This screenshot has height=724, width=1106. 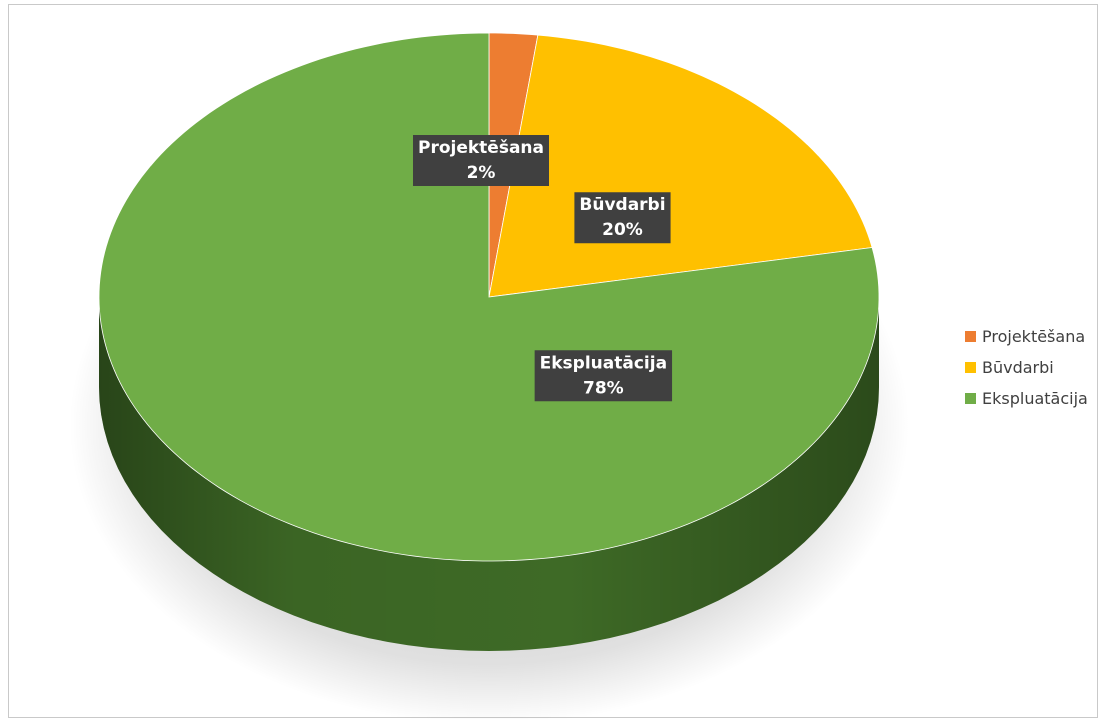 I want to click on legend-label: Ekspluatācija, so click(x=1035, y=398).